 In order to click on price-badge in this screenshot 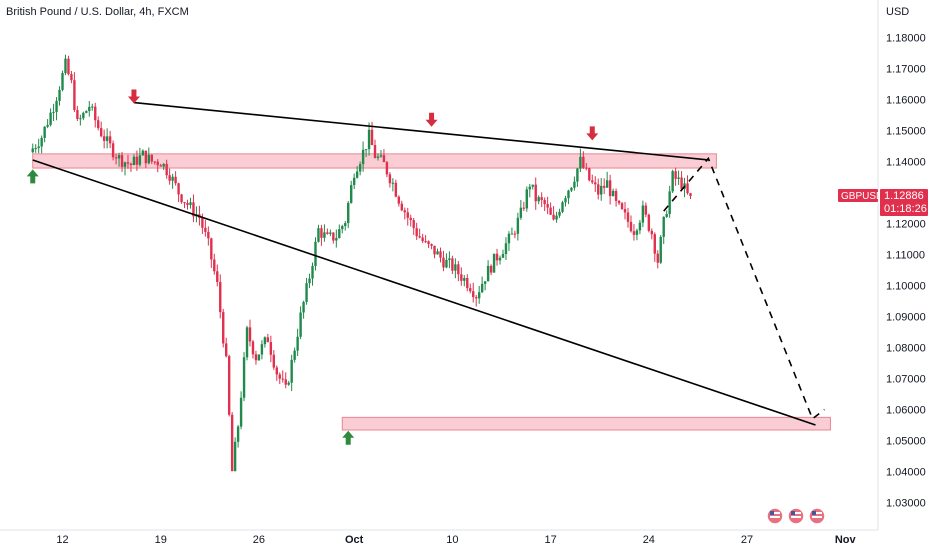, I will do `click(904, 203)`.